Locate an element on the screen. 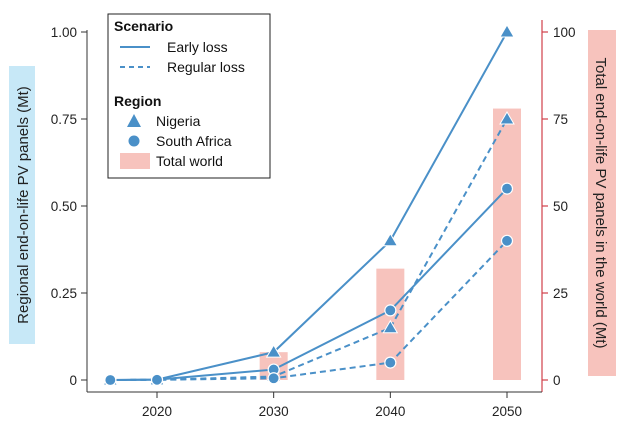 This screenshot has width=622, height=428. legend-region-title: Region is located at coordinates (137, 101).